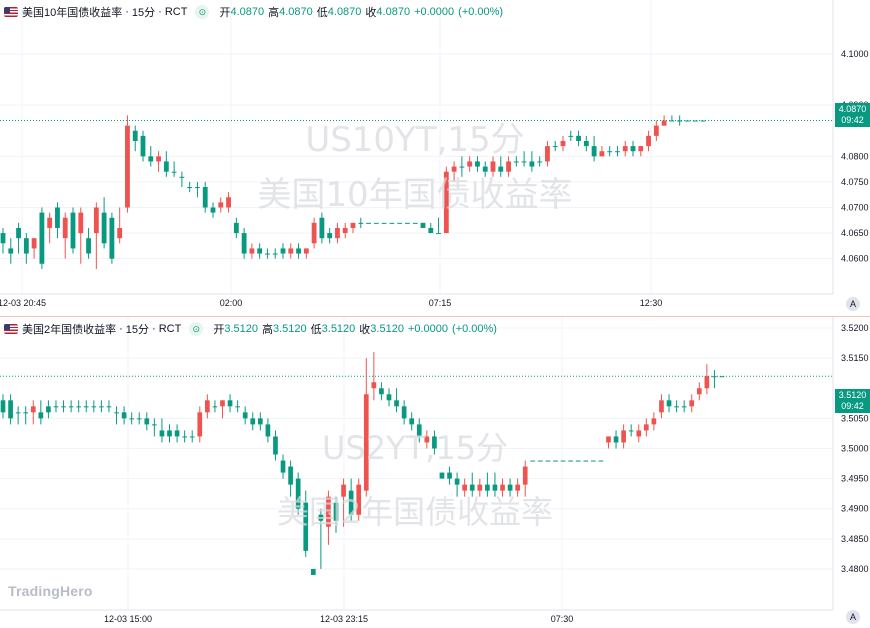 This screenshot has width=870, height=628. What do you see at coordinates (274, 13) in the screenshot?
I see `high-label: 高` at bounding box center [274, 13].